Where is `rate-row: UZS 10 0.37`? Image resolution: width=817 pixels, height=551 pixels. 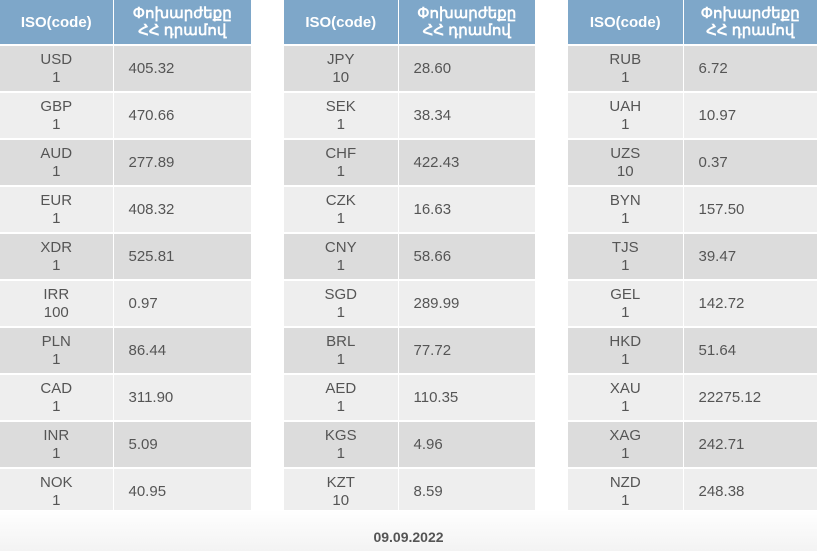
rate-row: UZS 10 0.37 is located at coordinates (692, 162).